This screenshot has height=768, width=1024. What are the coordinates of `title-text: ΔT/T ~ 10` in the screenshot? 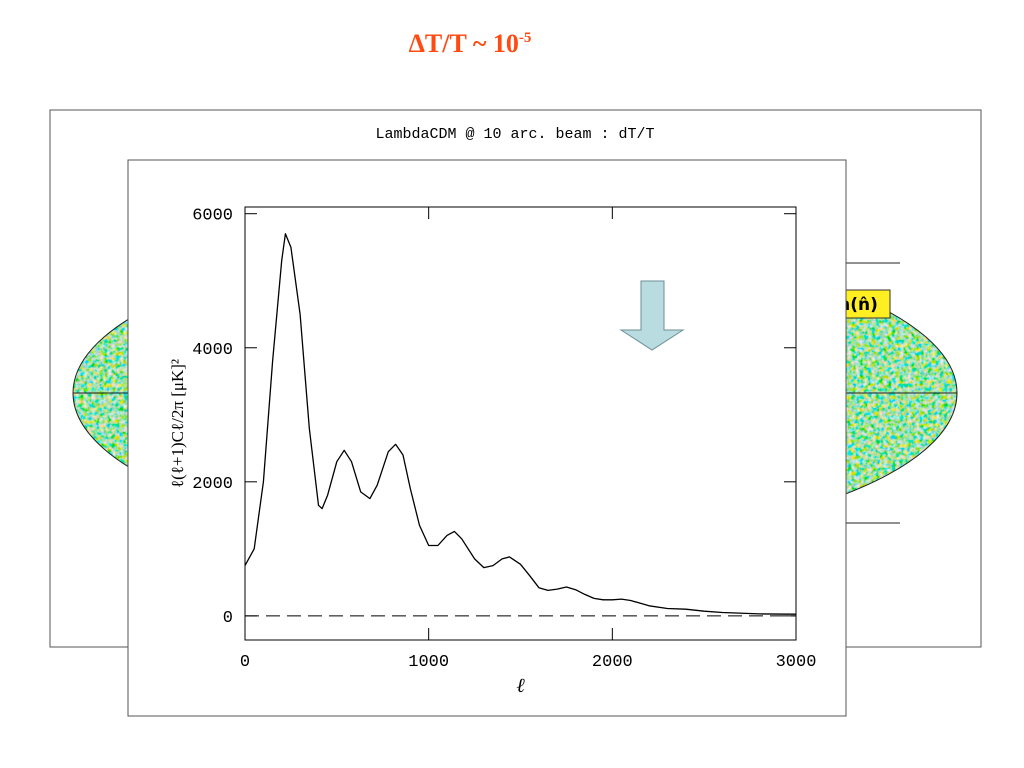 It's located at (464, 43).